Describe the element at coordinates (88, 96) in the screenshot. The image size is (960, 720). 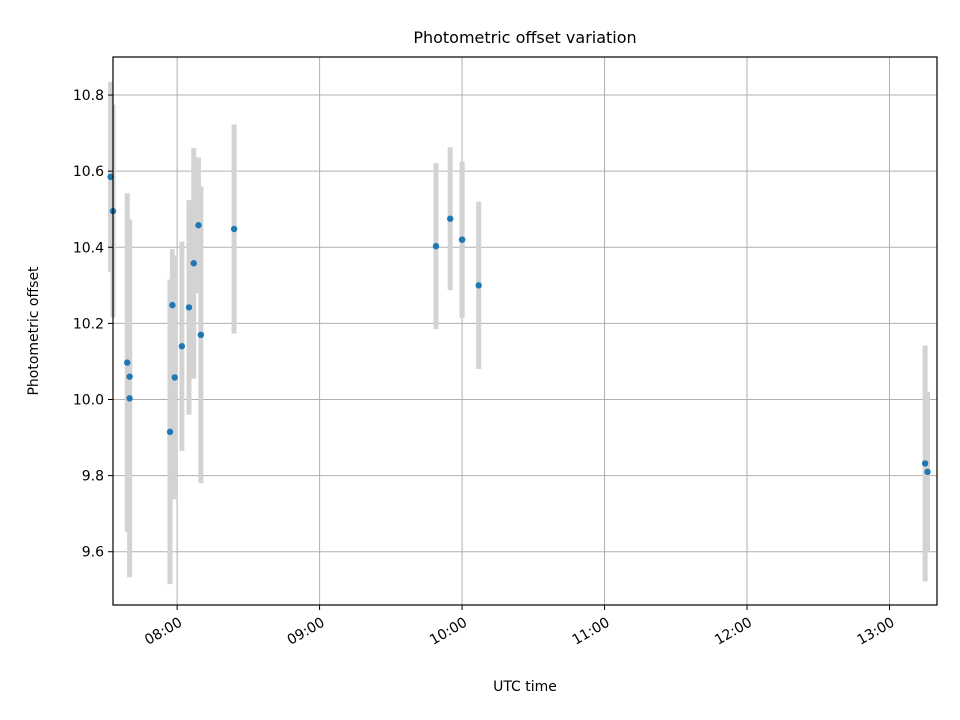
I see `y-tick-label: 10.8` at that location.